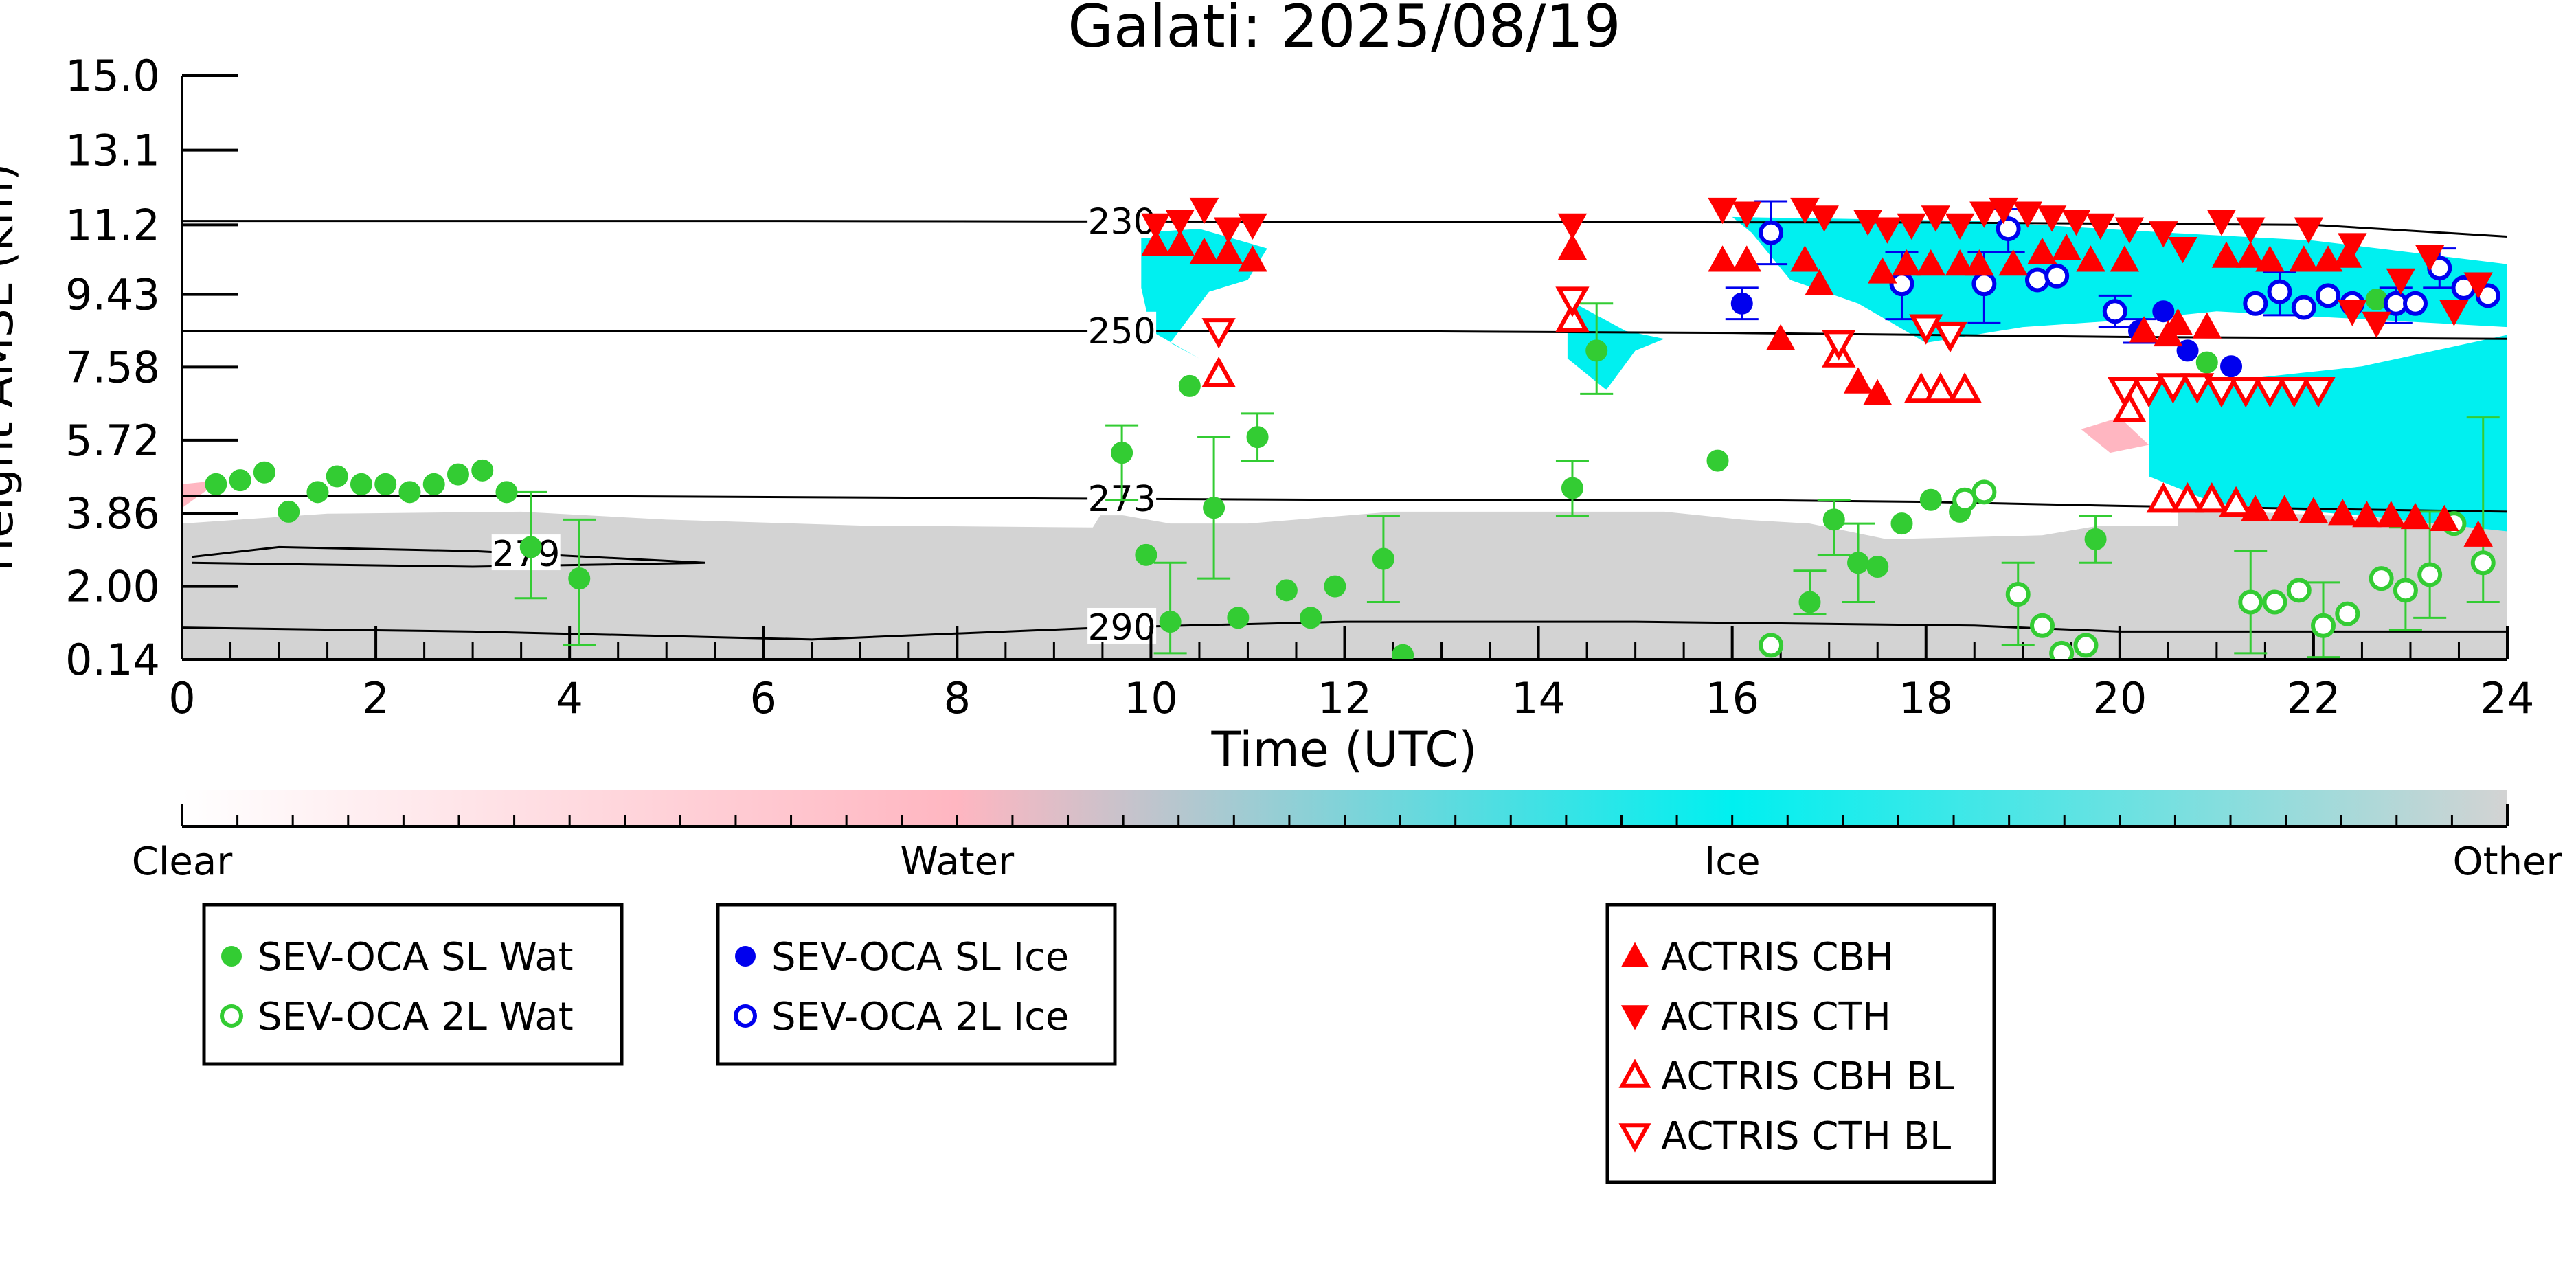  Describe the element at coordinates (569, 698) in the screenshot. I see `x-tick-label: 4` at that location.